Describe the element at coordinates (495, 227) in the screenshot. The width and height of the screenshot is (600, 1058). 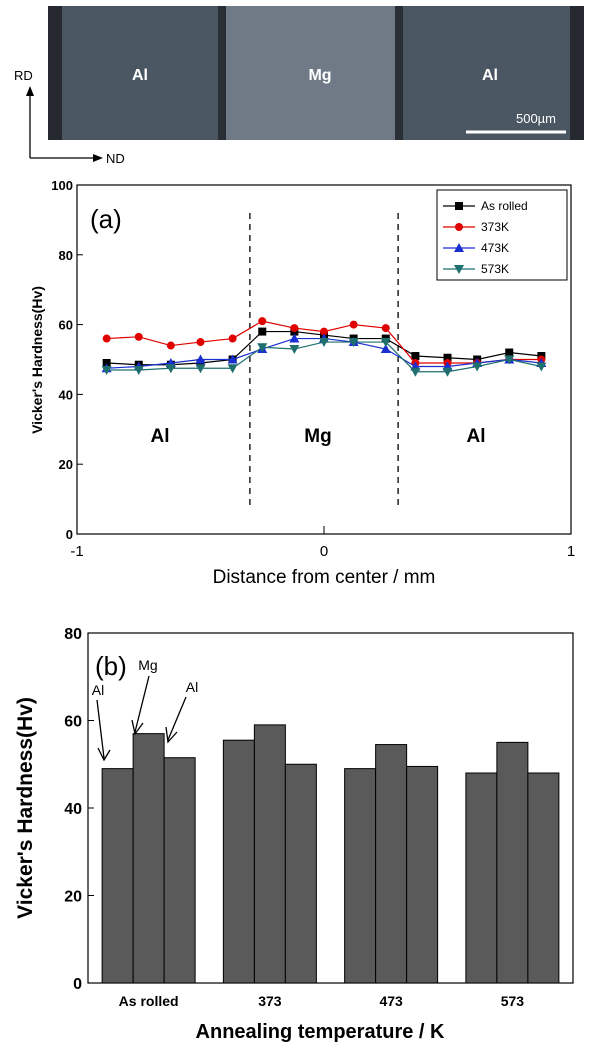
I see `legend-a-label: 373K` at that location.